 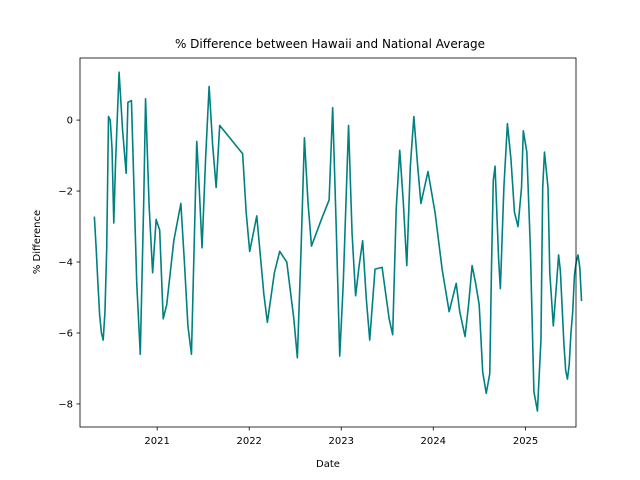 I want to click on y-axis: 0 −2 −4 −6 −8, so click(x=69, y=263).